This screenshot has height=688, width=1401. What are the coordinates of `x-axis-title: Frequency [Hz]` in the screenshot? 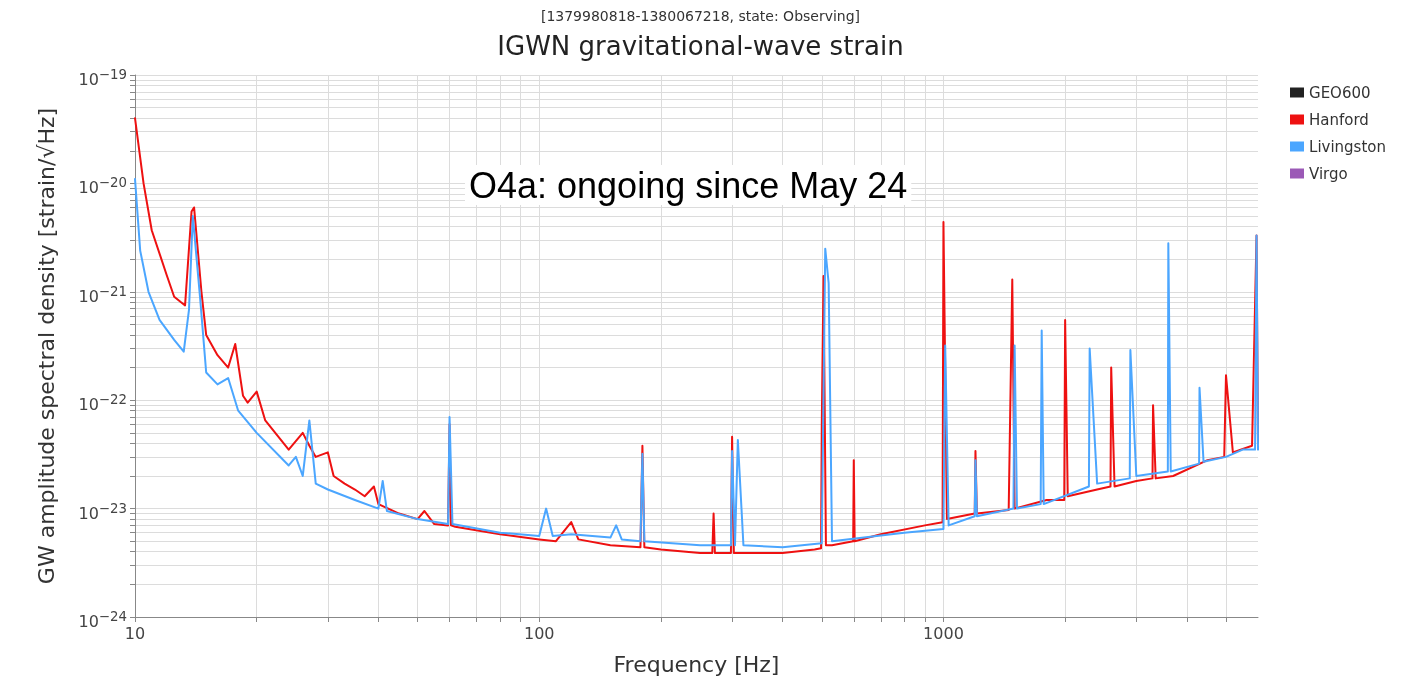 It's located at (696, 664).